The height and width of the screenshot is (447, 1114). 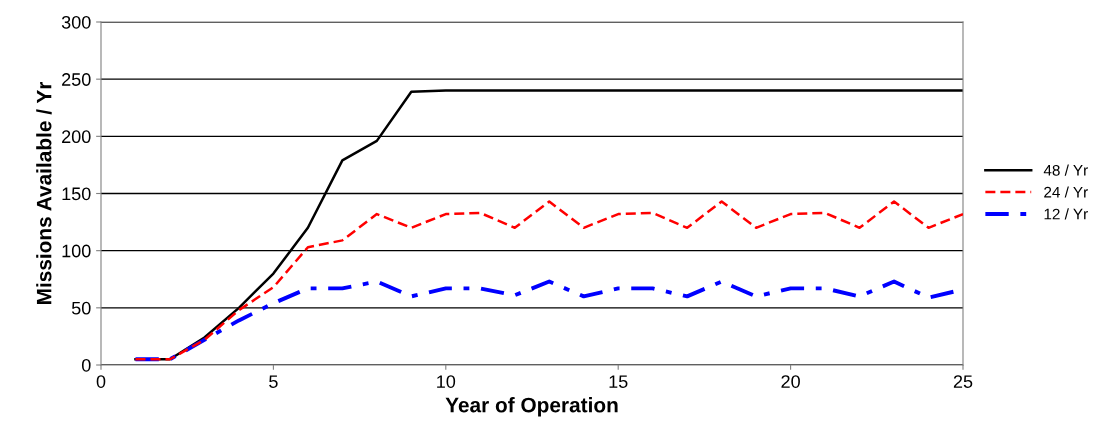 What do you see at coordinates (81, 308) in the screenshot?
I see `y-tick-label: 50` at bounding box center [81, 308].